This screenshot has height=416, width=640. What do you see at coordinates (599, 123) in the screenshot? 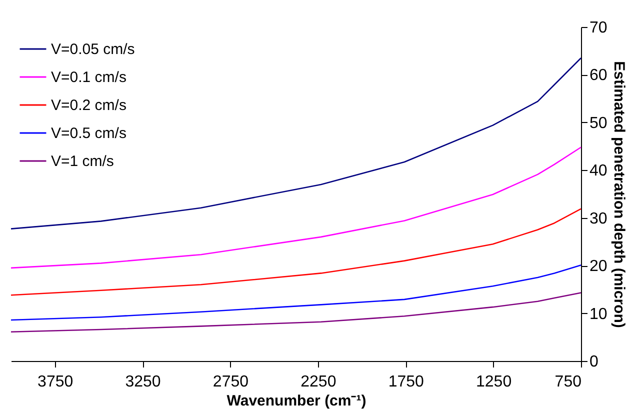
I see `y-tick-label: 50` at bounding box center [599, 123].